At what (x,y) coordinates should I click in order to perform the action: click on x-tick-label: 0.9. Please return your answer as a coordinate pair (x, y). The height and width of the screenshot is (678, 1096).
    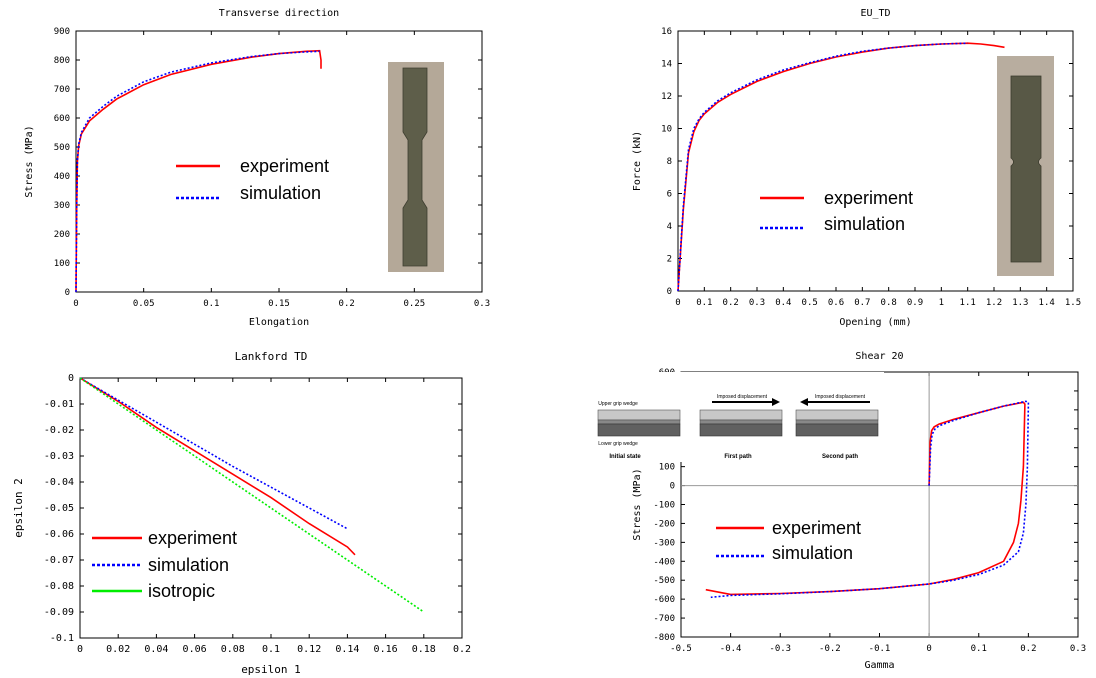
    Looking at the image, I should click on (915, 303).